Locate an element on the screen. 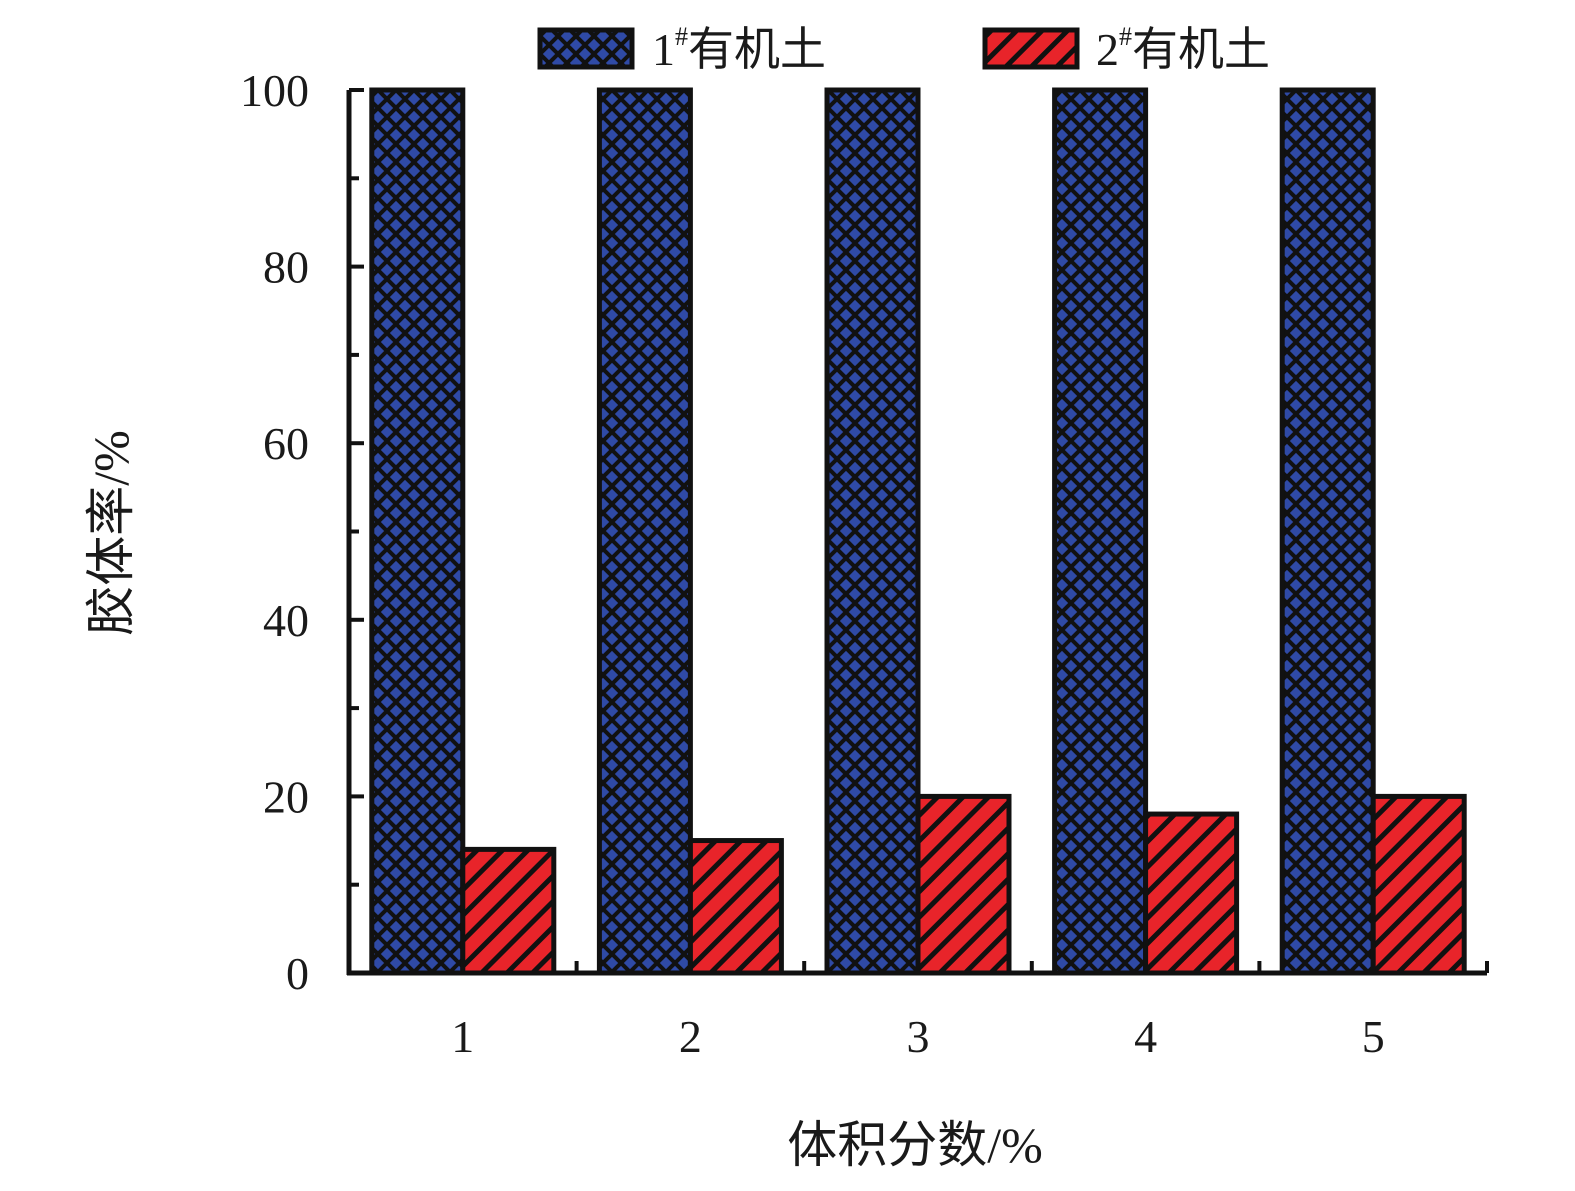 The width and height of the screenshot is (1575, 1191). y-tick-label: 40 is located at coordinates (286, 620).